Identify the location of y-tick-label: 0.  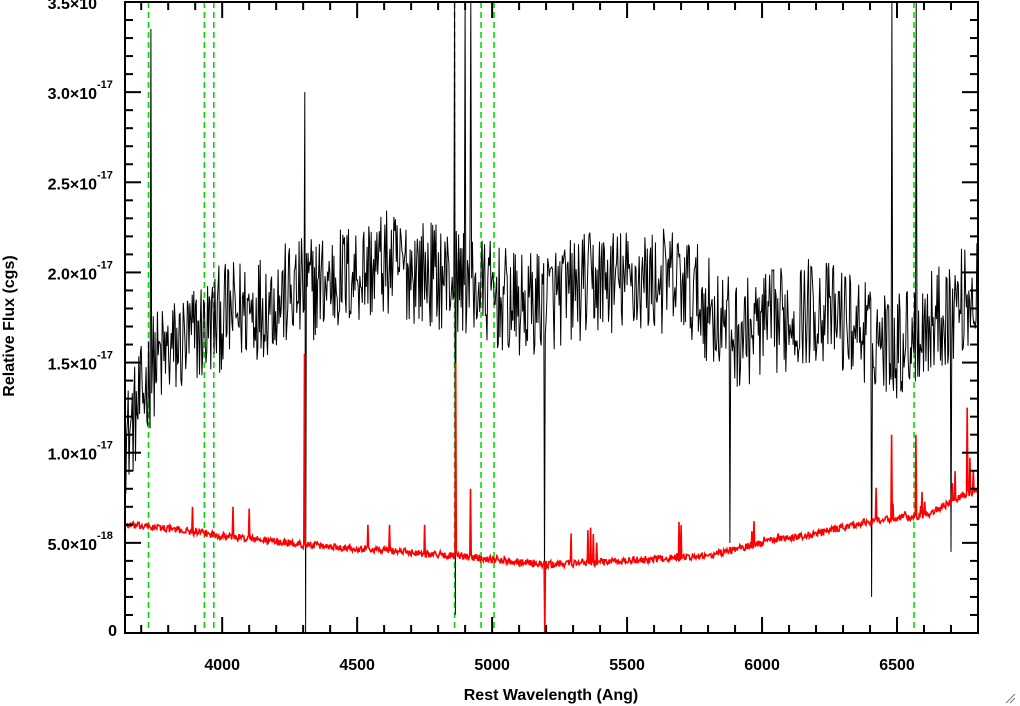
(112, 631).